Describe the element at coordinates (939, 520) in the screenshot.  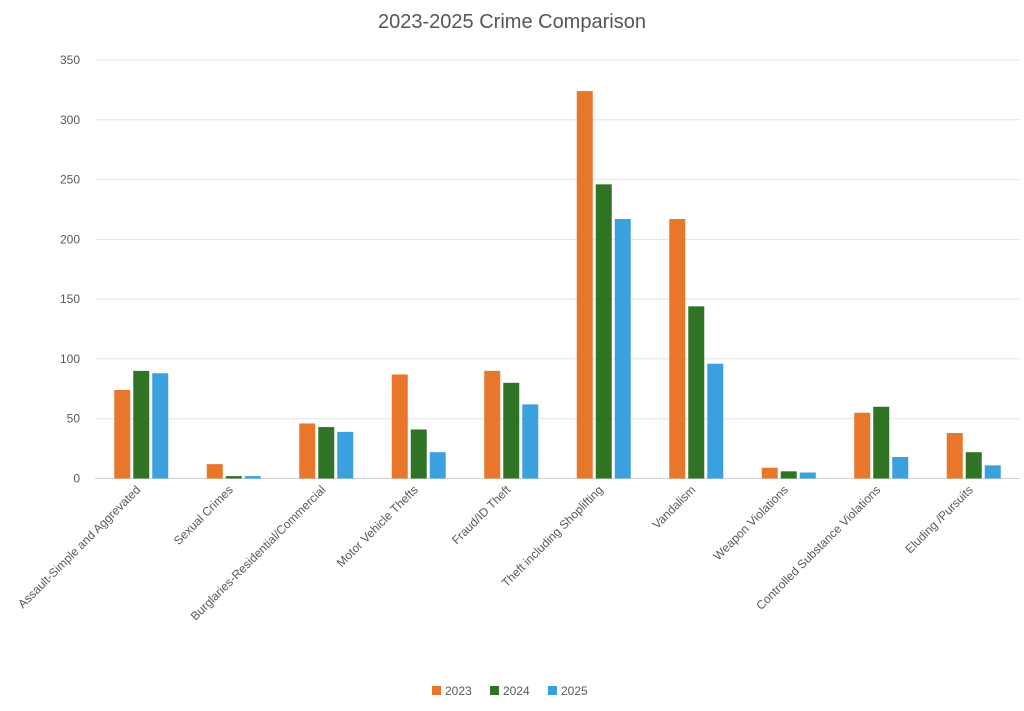
I see `x-tick-label: Eluding /Pursuits` at that location.